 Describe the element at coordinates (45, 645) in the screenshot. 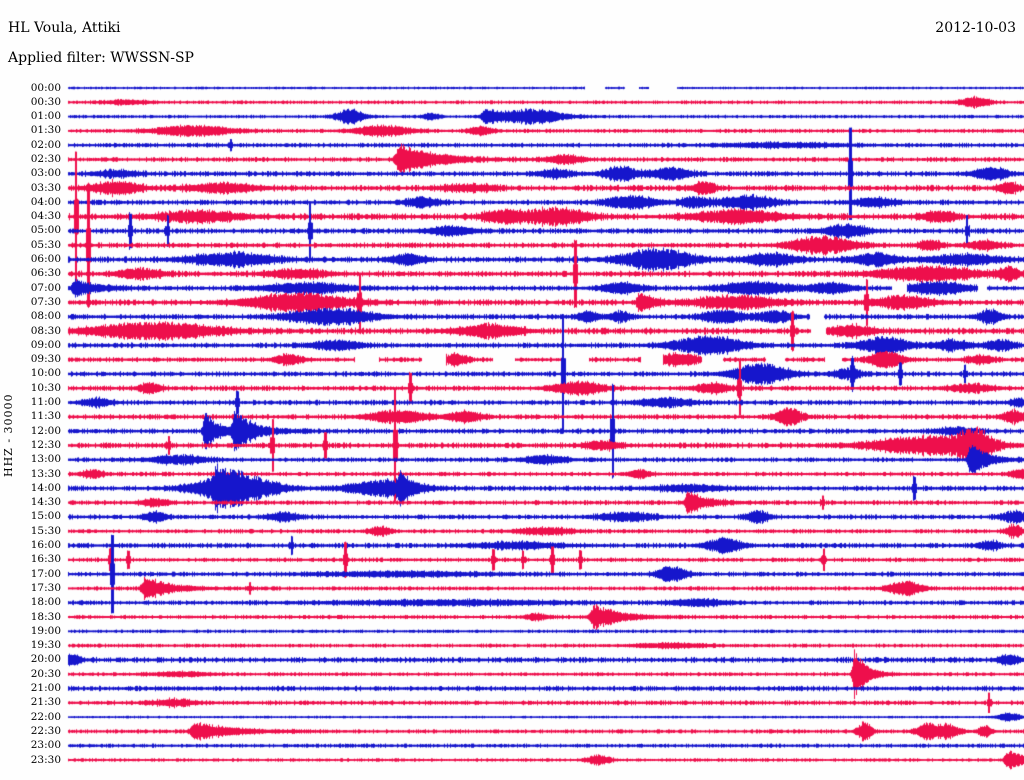

I see `time-label: 19:30` at that location.